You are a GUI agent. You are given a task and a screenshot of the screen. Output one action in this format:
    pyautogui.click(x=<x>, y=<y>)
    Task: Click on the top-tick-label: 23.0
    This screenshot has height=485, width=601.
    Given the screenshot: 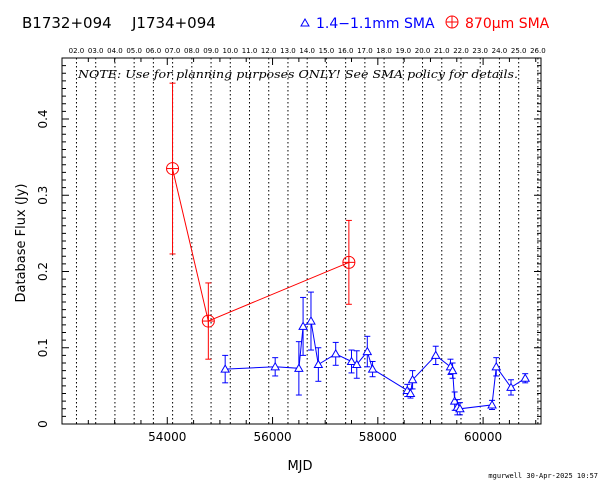 What is the action you would take?
    pyautogui.click(x=480, y=51)
    